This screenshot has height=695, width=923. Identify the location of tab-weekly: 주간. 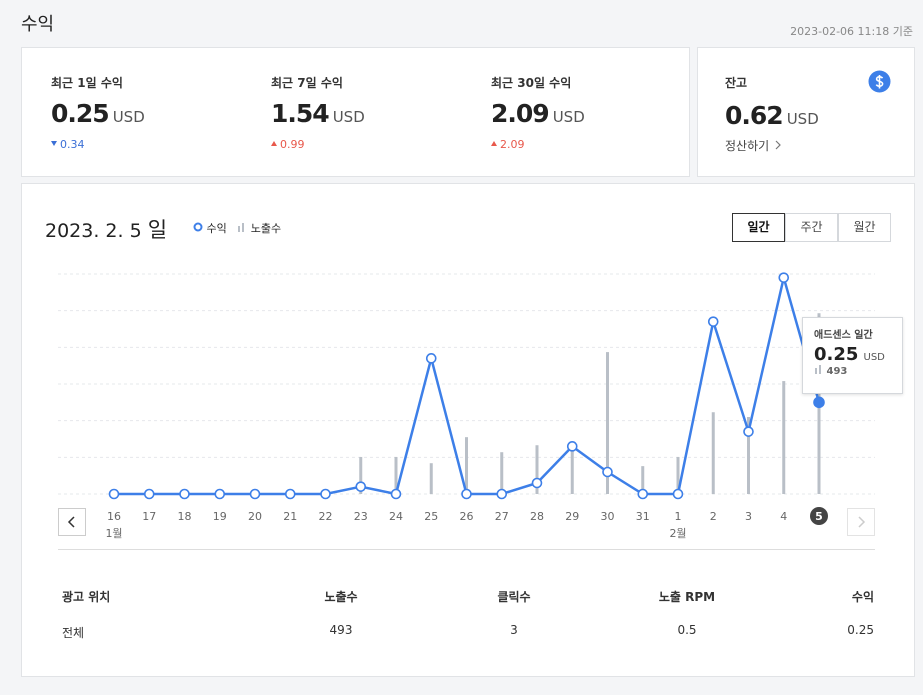
(811, 227).